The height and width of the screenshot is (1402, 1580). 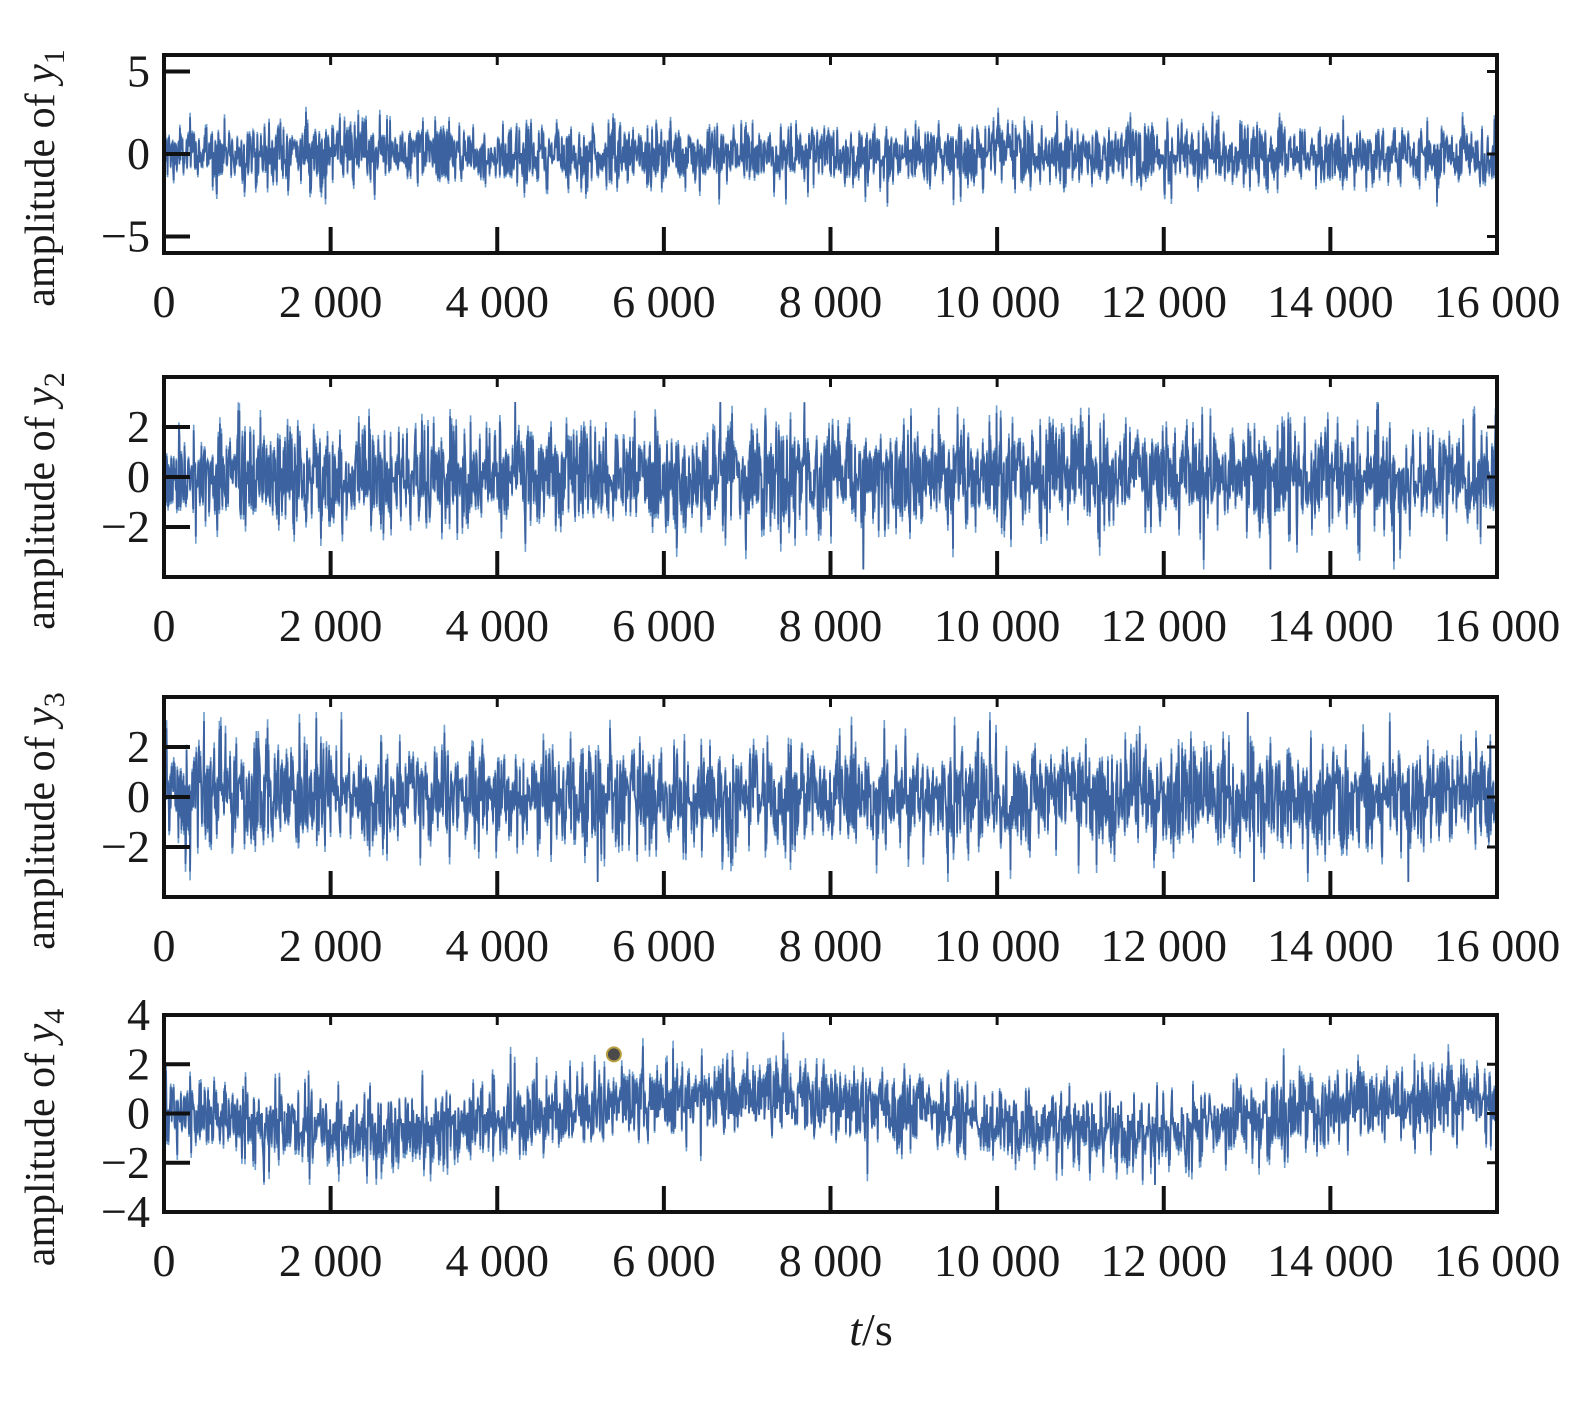 I want to click on x-axis-label: t/s, so click(x=870, y=1329).